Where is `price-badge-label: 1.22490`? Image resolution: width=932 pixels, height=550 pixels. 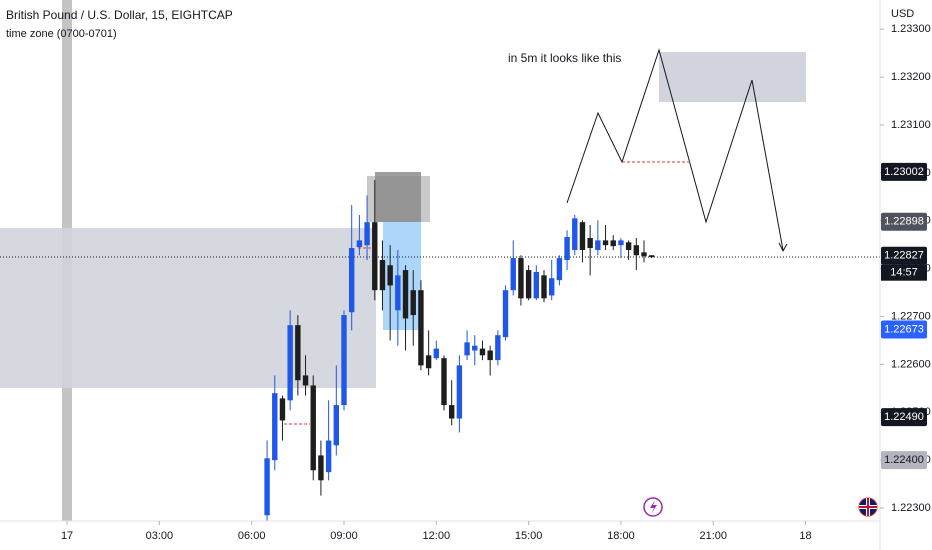
price-badge-label: 1.22490 is located at coordinates (904, 417).